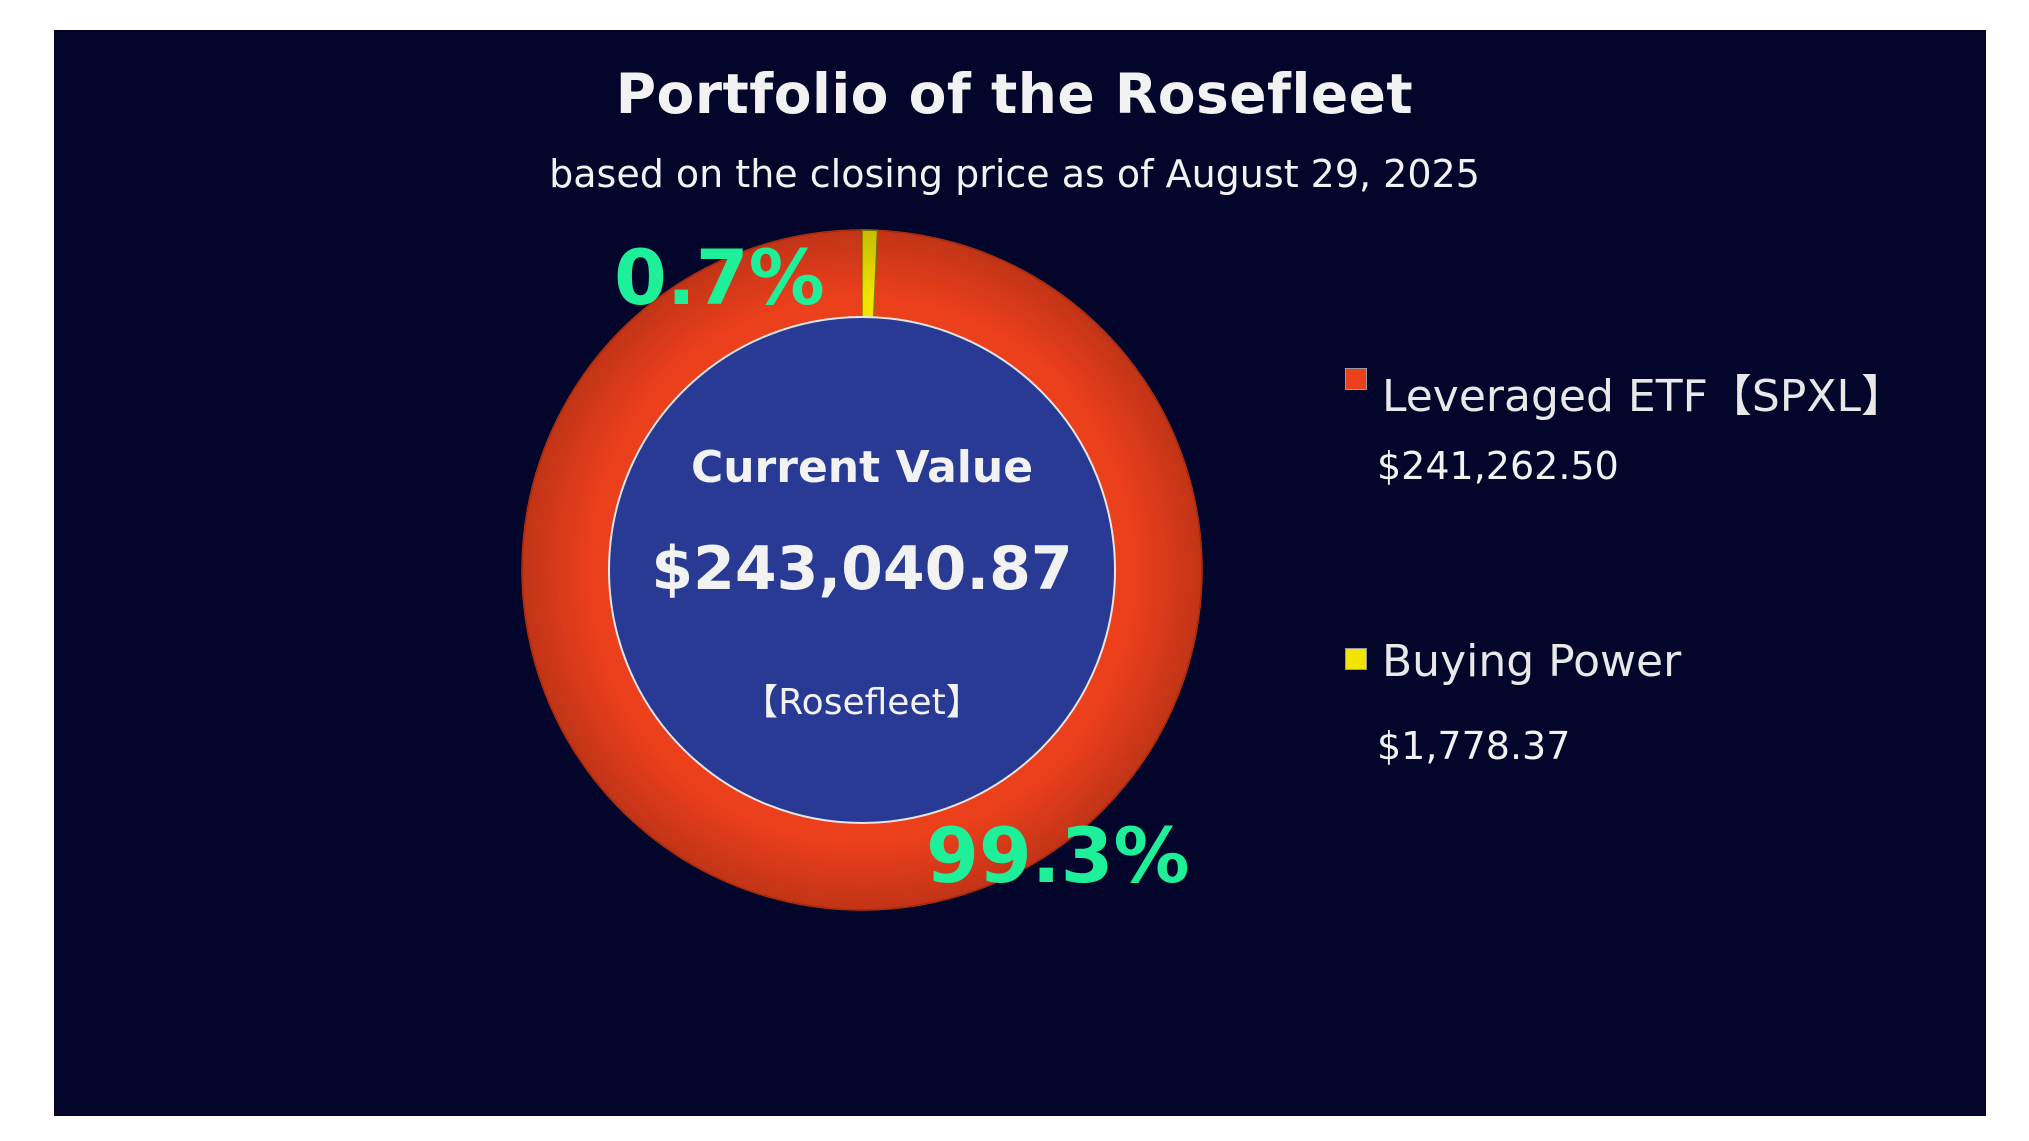  What do you see at coordinates (1356, 659) in the screenshot?
I see `legend-swatch-buying-power` at bounding box center [1356, 659].